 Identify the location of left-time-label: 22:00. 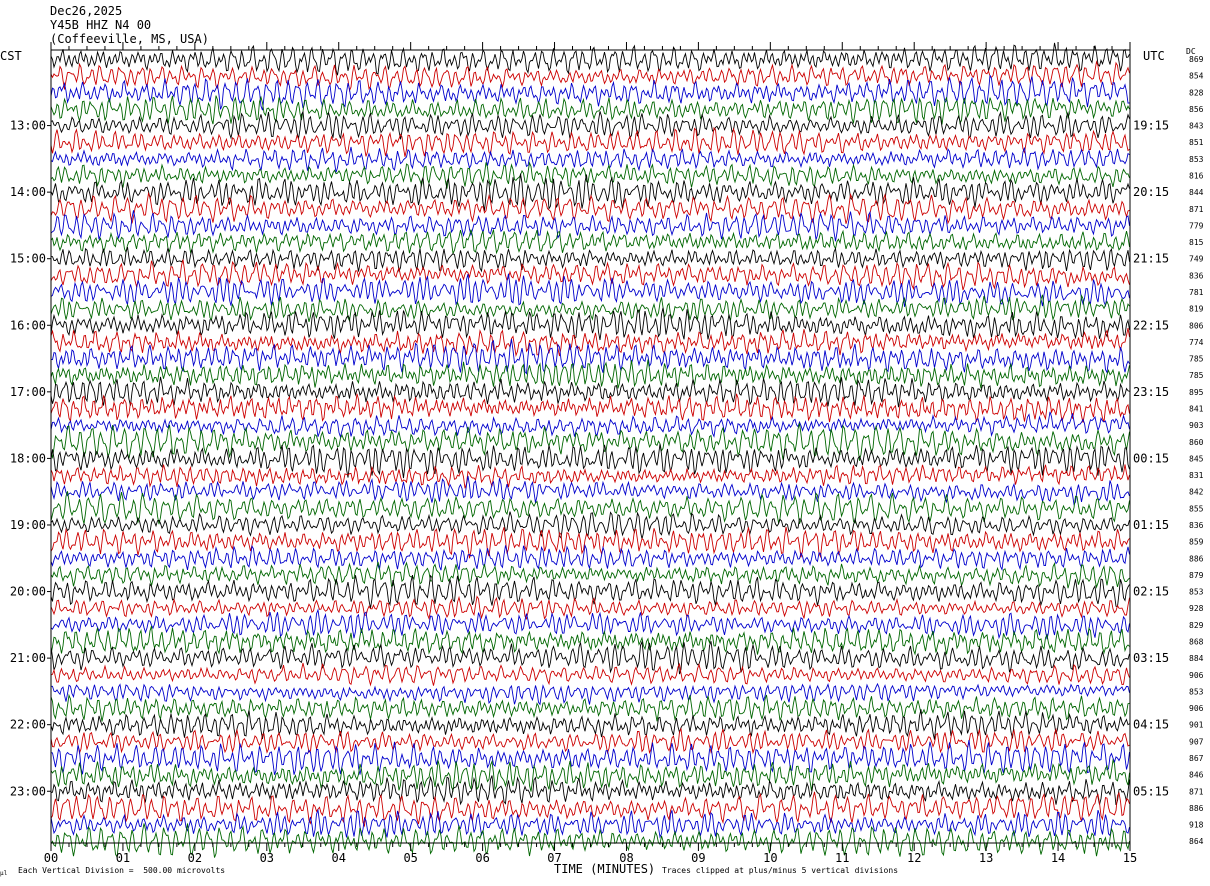
(28, 725).